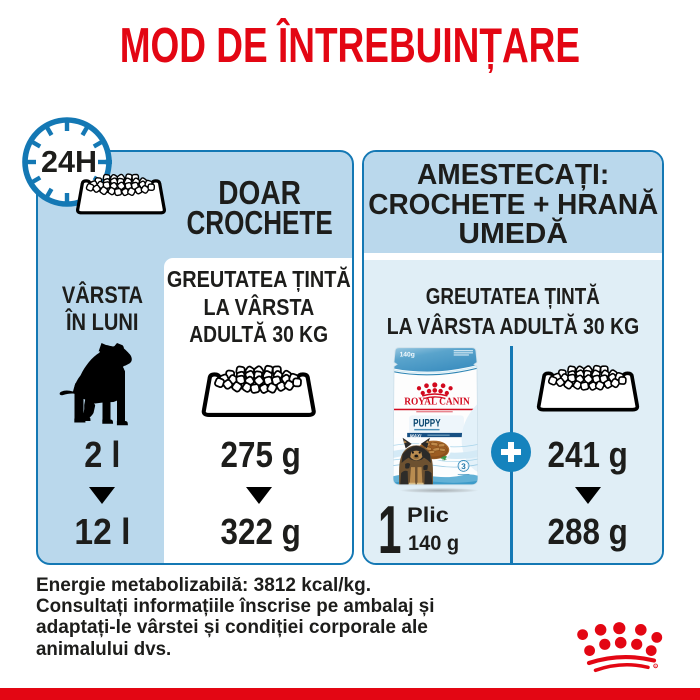 Image resolution: width=700 pixels, height=700 pixels. What do you see at coordinates (655, 666) in the screenshot?
I see `svg-text: R` at bounding box center [655, 666].